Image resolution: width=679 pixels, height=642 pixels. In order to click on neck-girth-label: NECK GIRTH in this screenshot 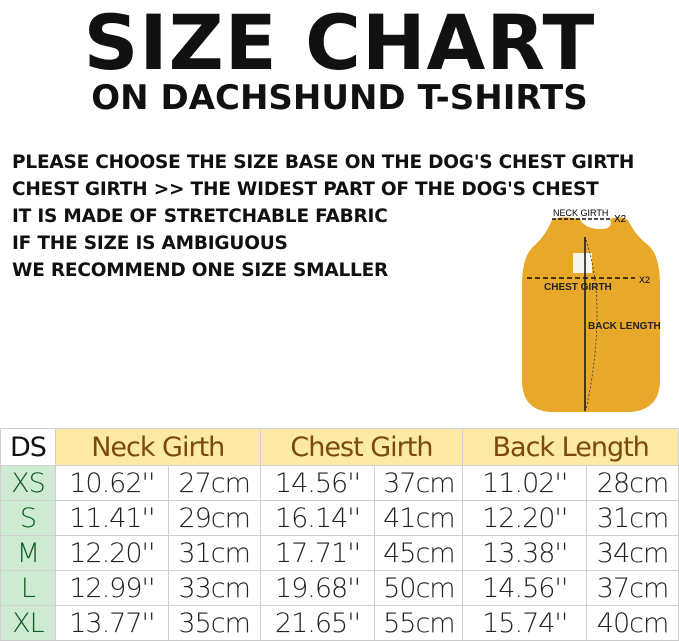, I will do `click(580, 213)`.